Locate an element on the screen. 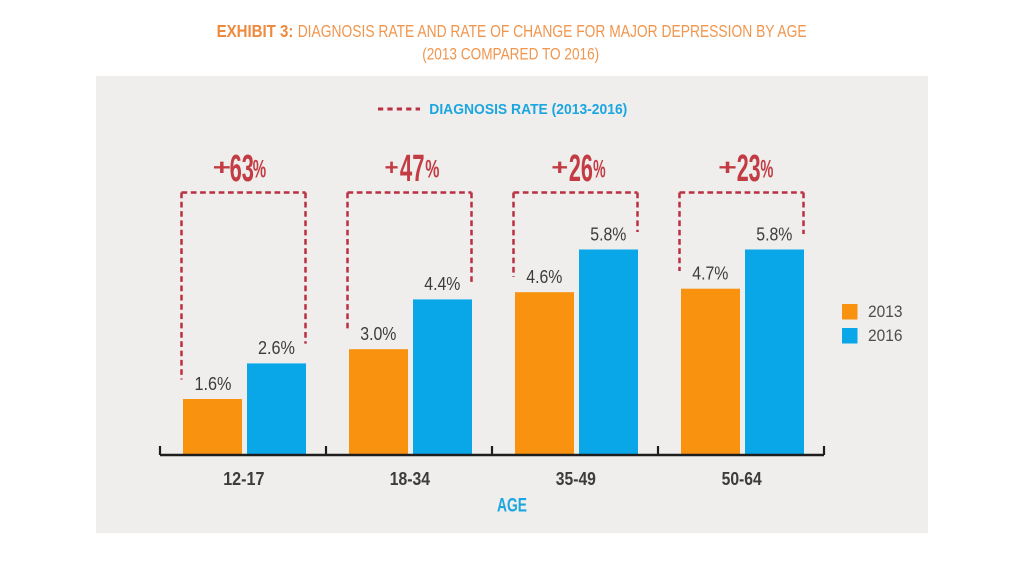 The height and width of the screenshot is (569, 1024). svg-text: 35-49 is located at coordinates (576, 478).